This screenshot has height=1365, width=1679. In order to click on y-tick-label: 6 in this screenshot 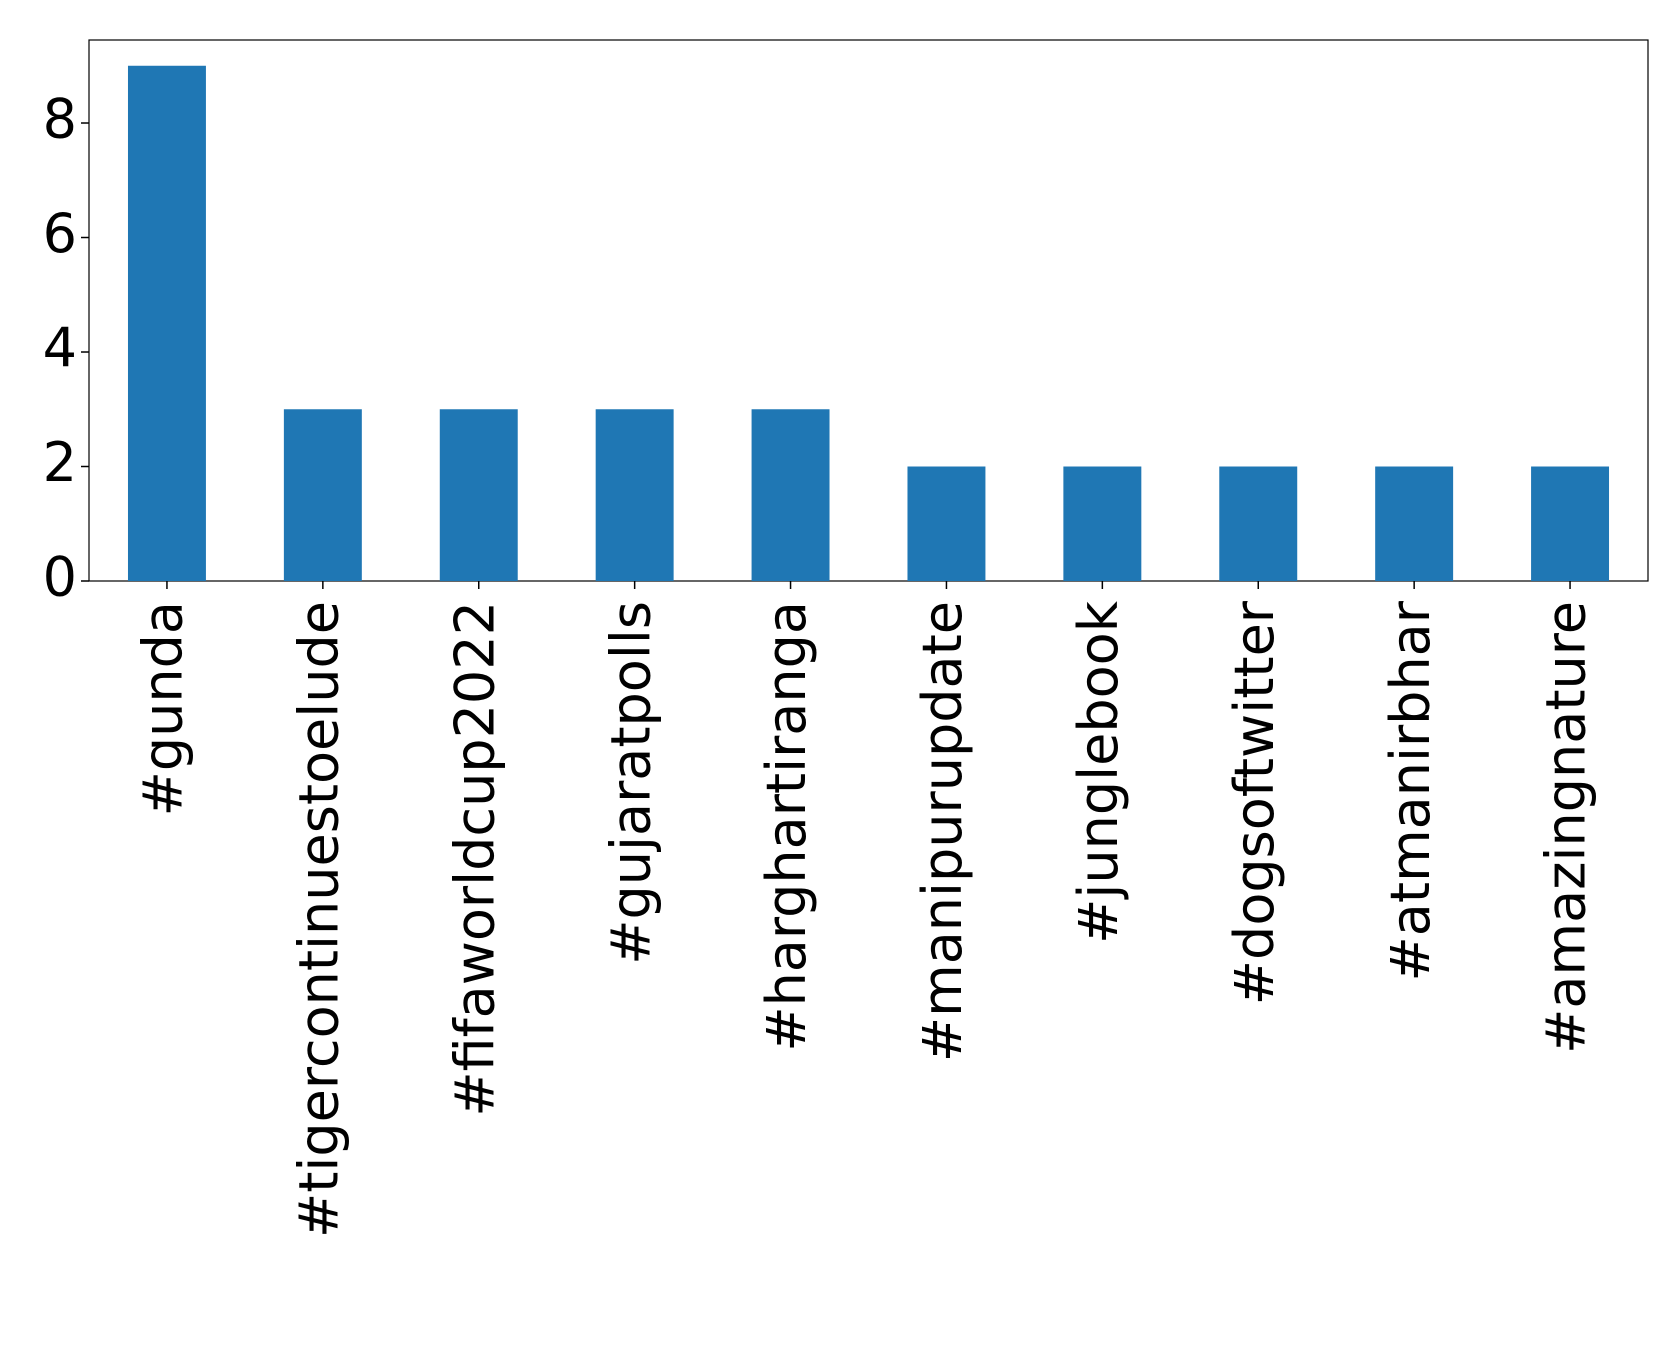, I will do `click(60, 233)`.